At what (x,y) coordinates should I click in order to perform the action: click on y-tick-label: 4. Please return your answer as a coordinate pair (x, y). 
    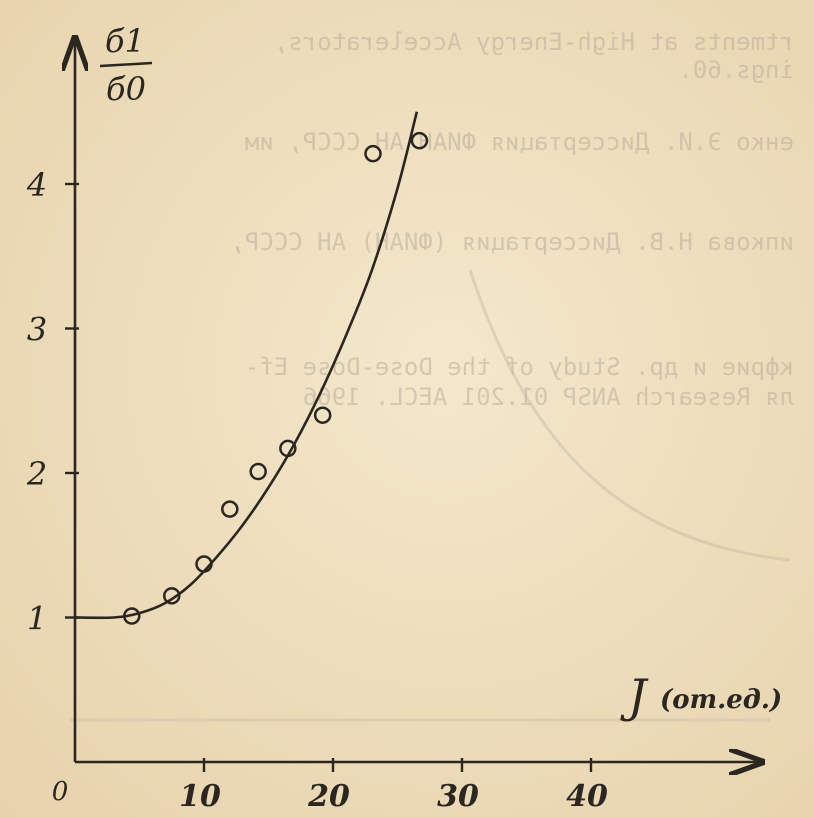
    Looking at the image, I should click on (36, 185).